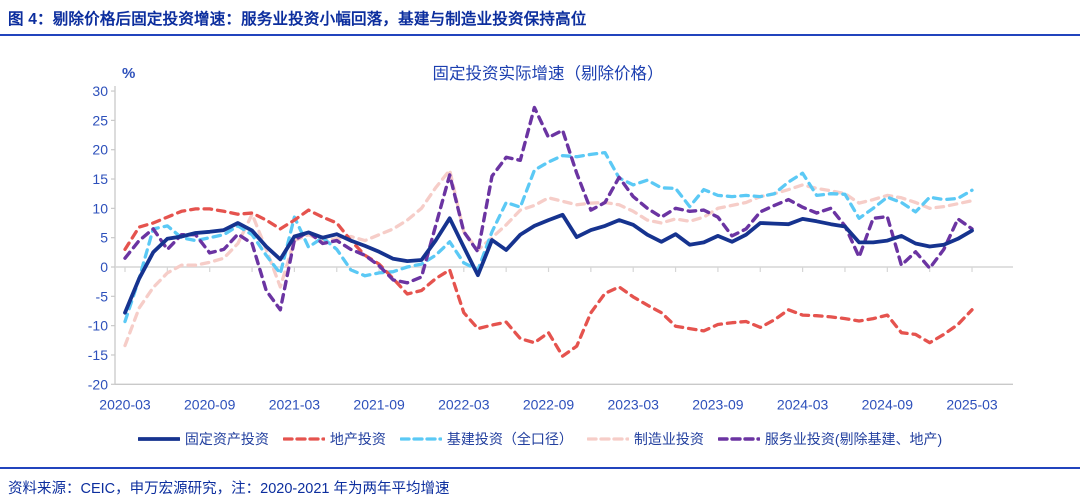 The image size is (1080, 503). Describe the element at coordinates (853, 439) in the screenshot. I see `legend-label: 服务业投资(剔除基建、地产)` at that location.